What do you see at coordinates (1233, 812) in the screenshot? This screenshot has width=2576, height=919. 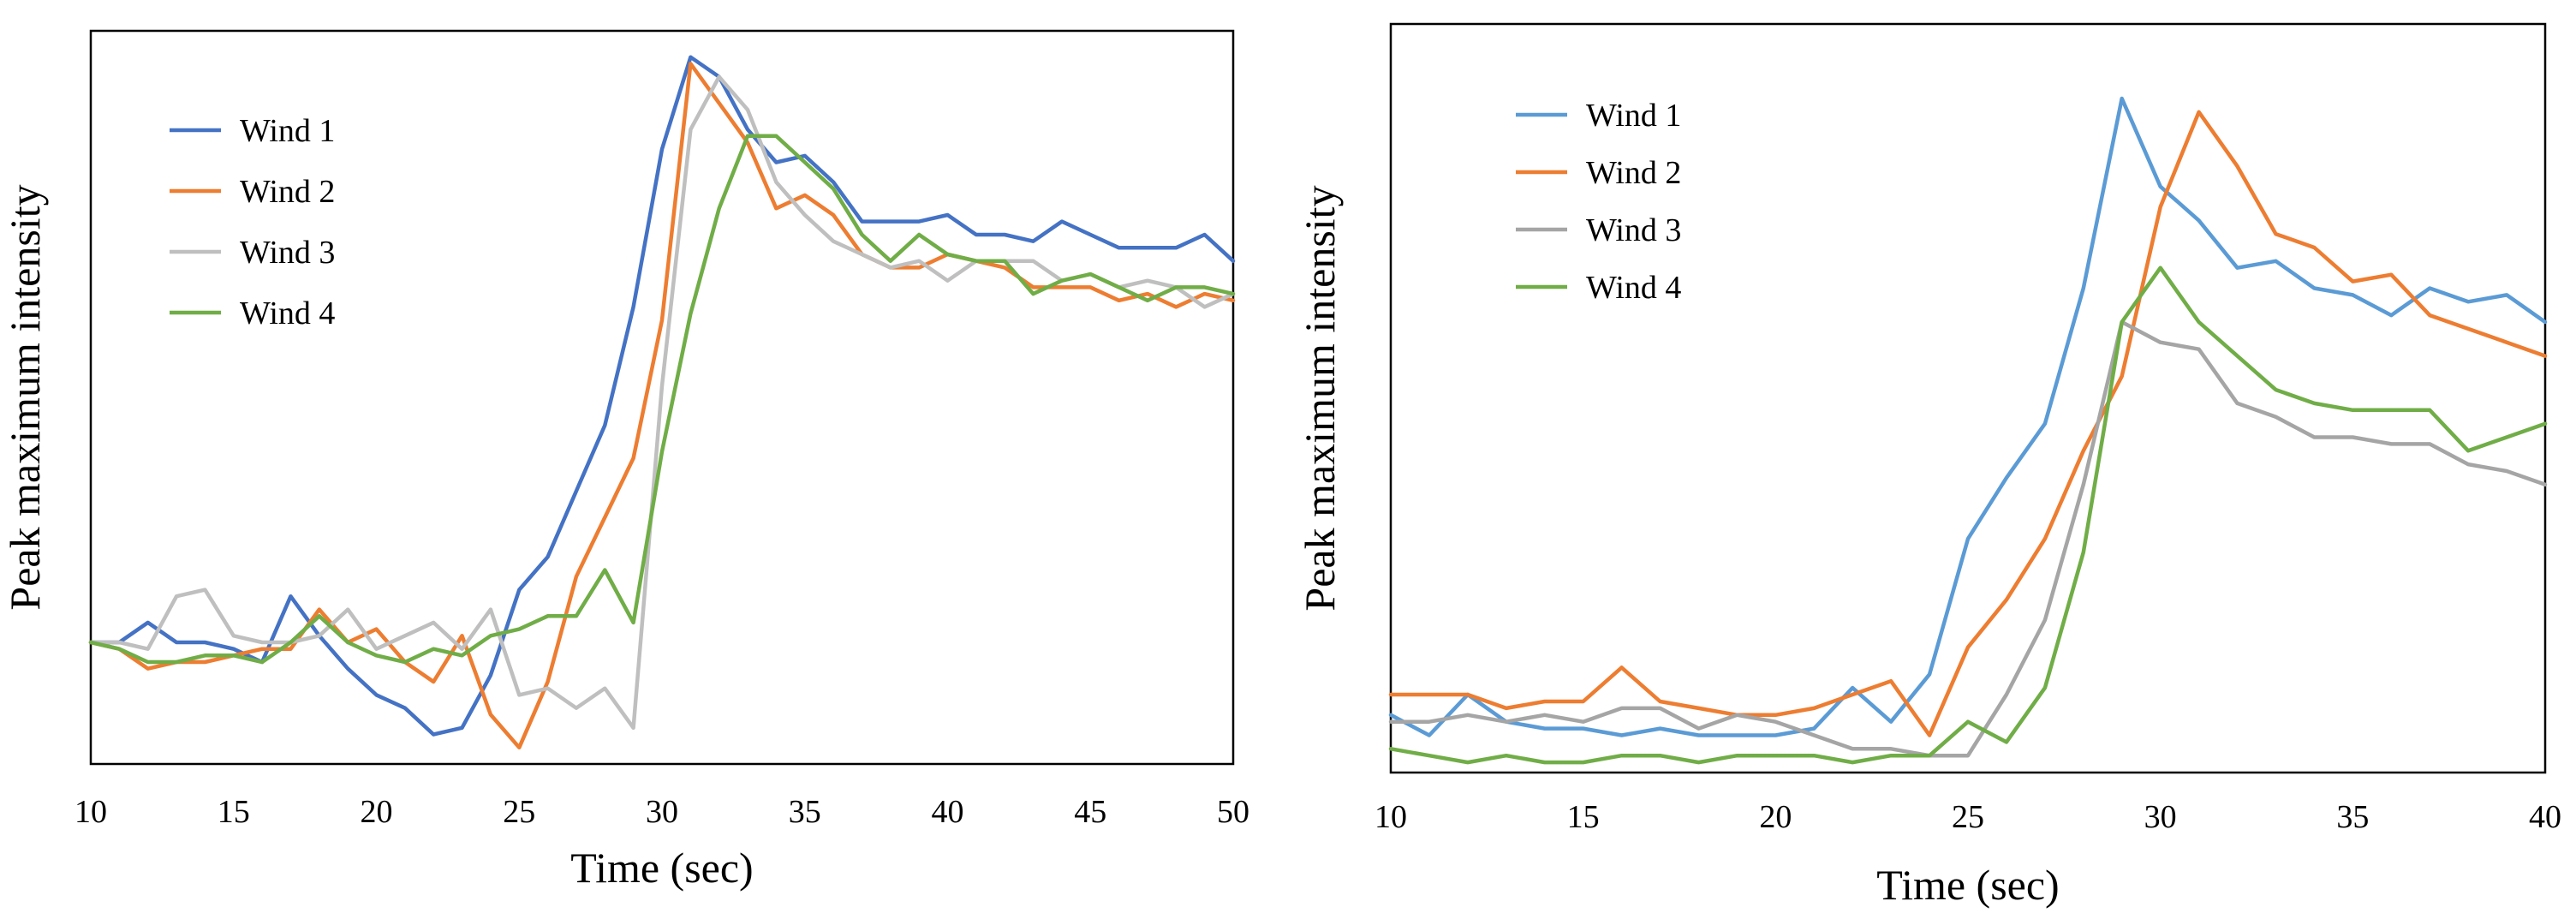 I see `x-tick-label: 50` at bounding box center [1233, 812].